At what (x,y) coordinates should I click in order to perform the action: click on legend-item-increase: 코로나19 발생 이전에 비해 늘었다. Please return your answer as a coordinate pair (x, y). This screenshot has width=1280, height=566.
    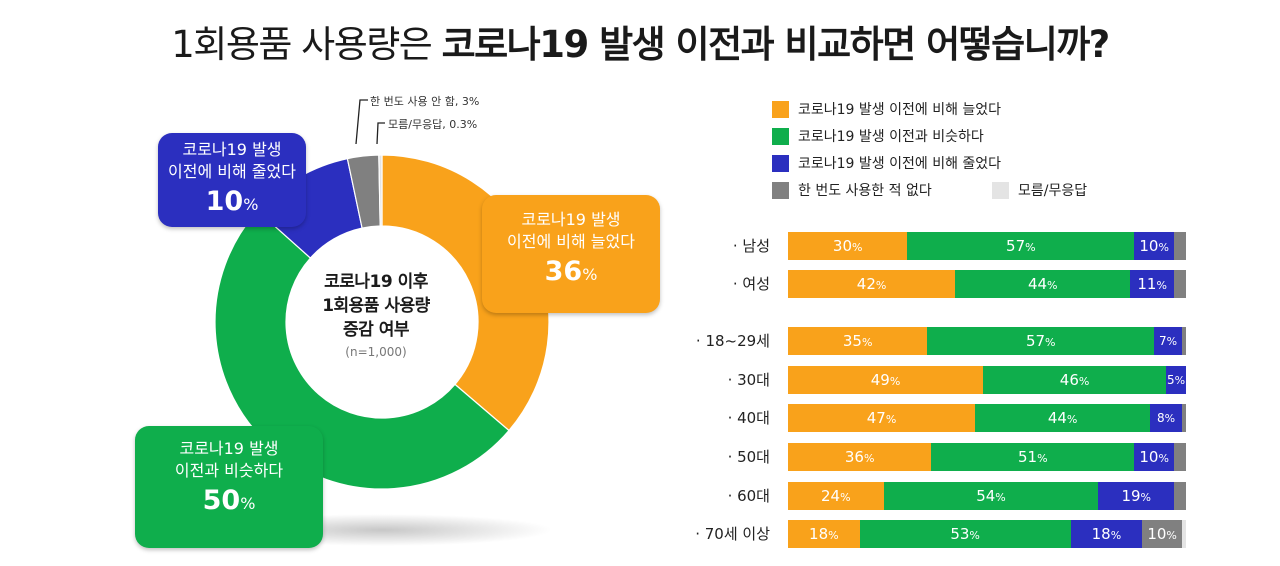
    Looking at the image, I should click on (886, 110).